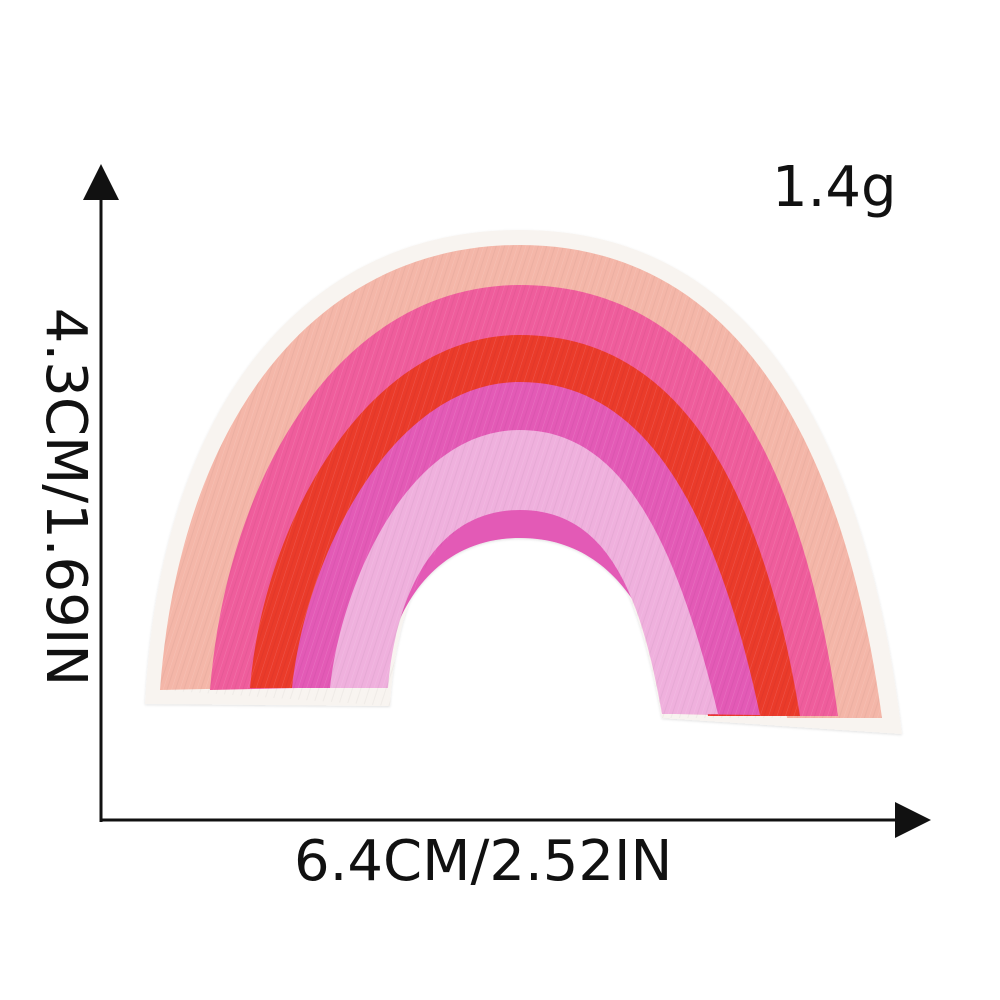 This screenshot has width=1000, height=1000. Describe the element at coordinates (65, 497) in the screenshot. I see `height-measurement-label: 4.3CM/1.69IN` at that location.